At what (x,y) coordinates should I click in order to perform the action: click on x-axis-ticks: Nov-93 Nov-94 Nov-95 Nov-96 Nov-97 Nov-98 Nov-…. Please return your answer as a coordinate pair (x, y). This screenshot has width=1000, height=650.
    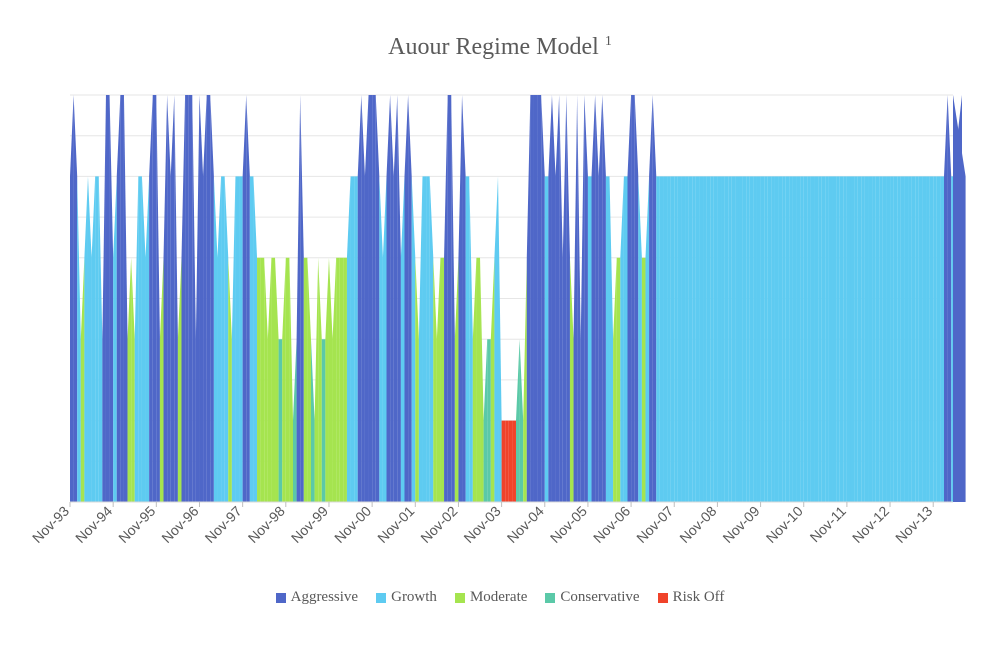
    Looking at the image, I should click on (482, 524).